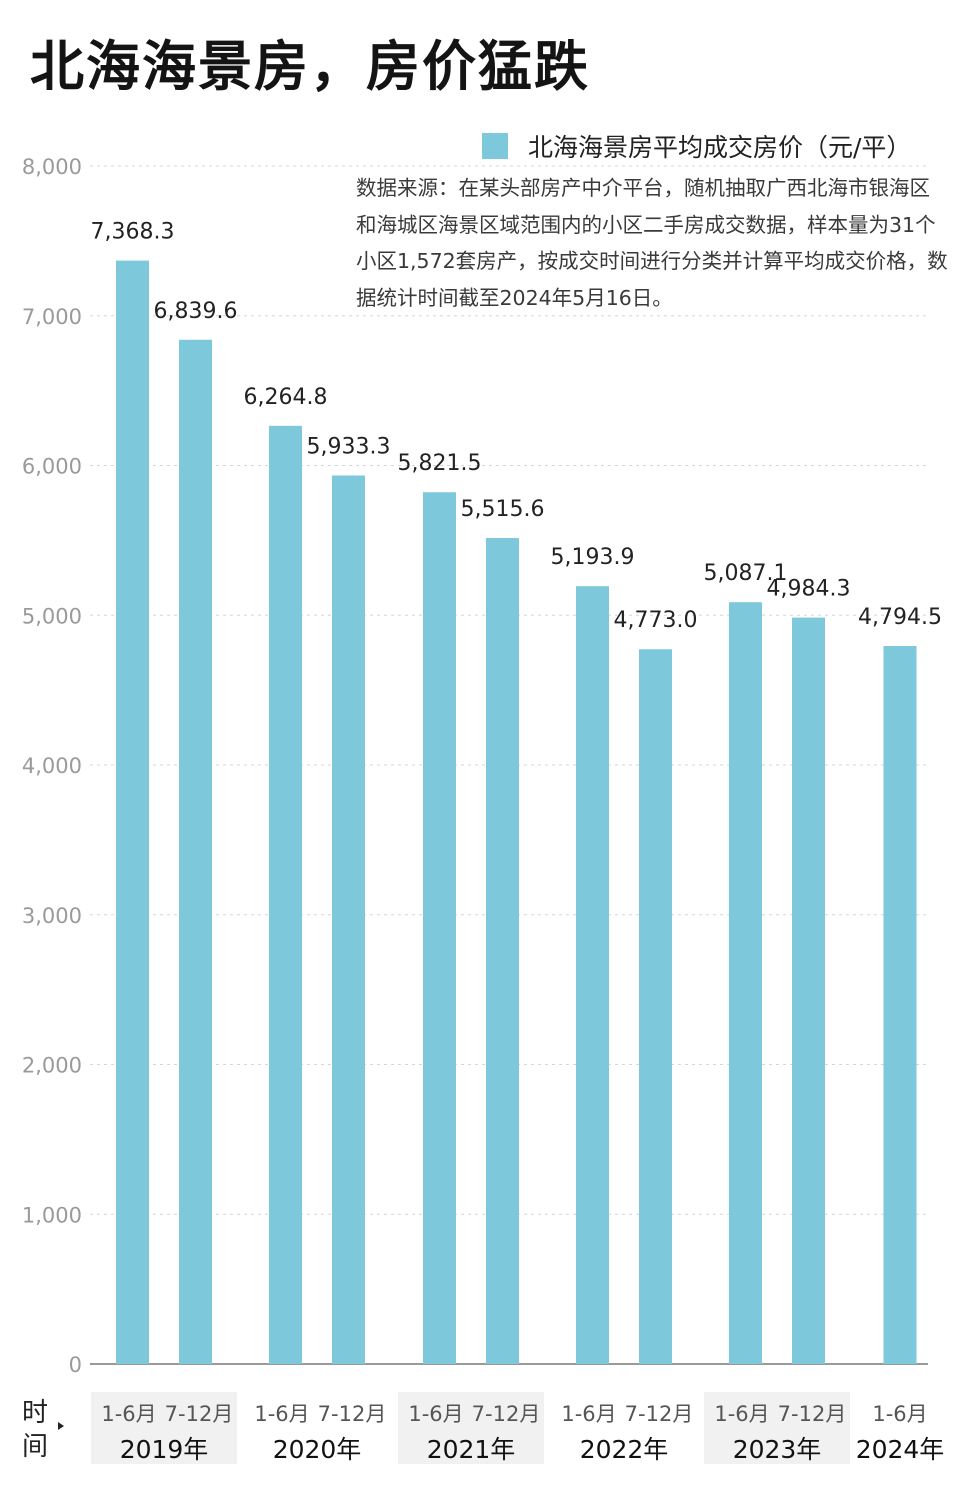 The width and height of the screenshot is (960, 1496). Describe the element at coordinates (720, 147) in the screenshot. I see `legend-label: 北海海景房平均成交房价（元/平）` at that location.